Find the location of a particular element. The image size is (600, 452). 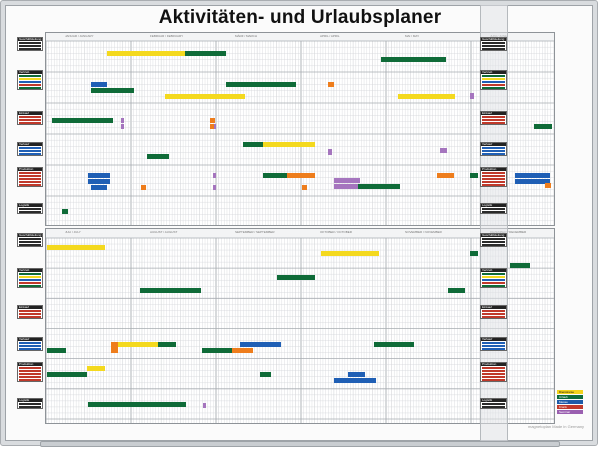

month-label: APRIL / APRIL is located at coordinates (330, 36).